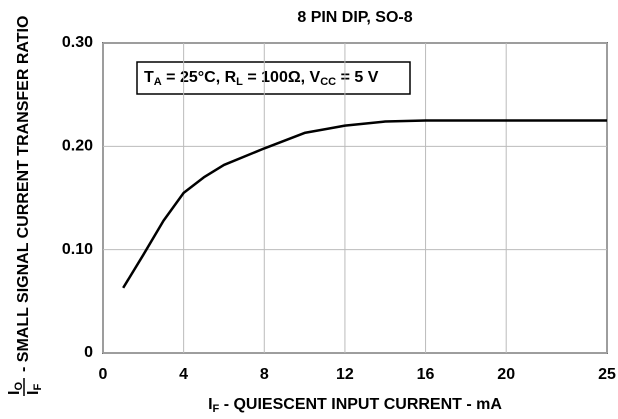  What do you see at coordinates (77, 249) in the screenshot?
I see `y-tick-label: 0.10` at bounding box center [77, 249].